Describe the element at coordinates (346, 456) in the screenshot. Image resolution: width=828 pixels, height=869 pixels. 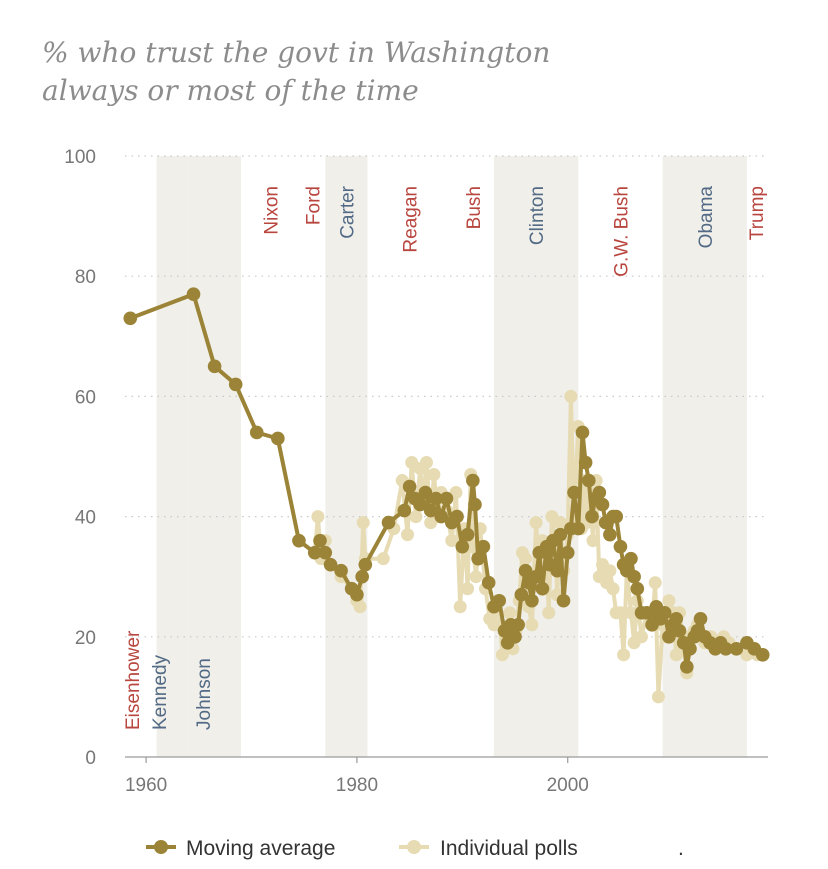
I see `band-carter` at that location.